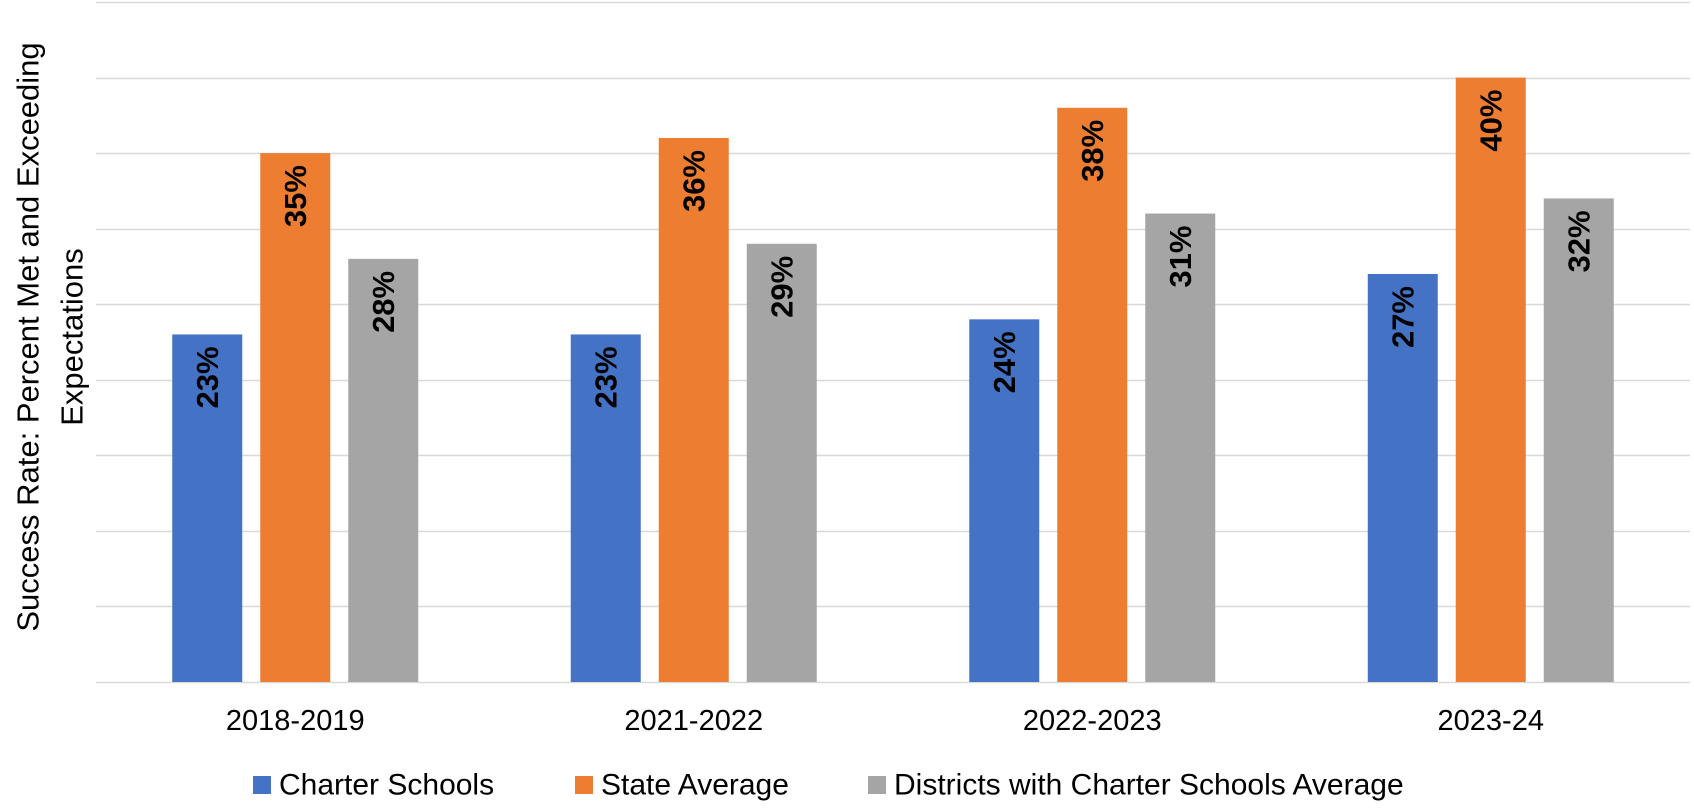  What do you see at coordinates (781, 287) in the screenshot?
I see `data-label: 29%` at bounding box center [781, 287].